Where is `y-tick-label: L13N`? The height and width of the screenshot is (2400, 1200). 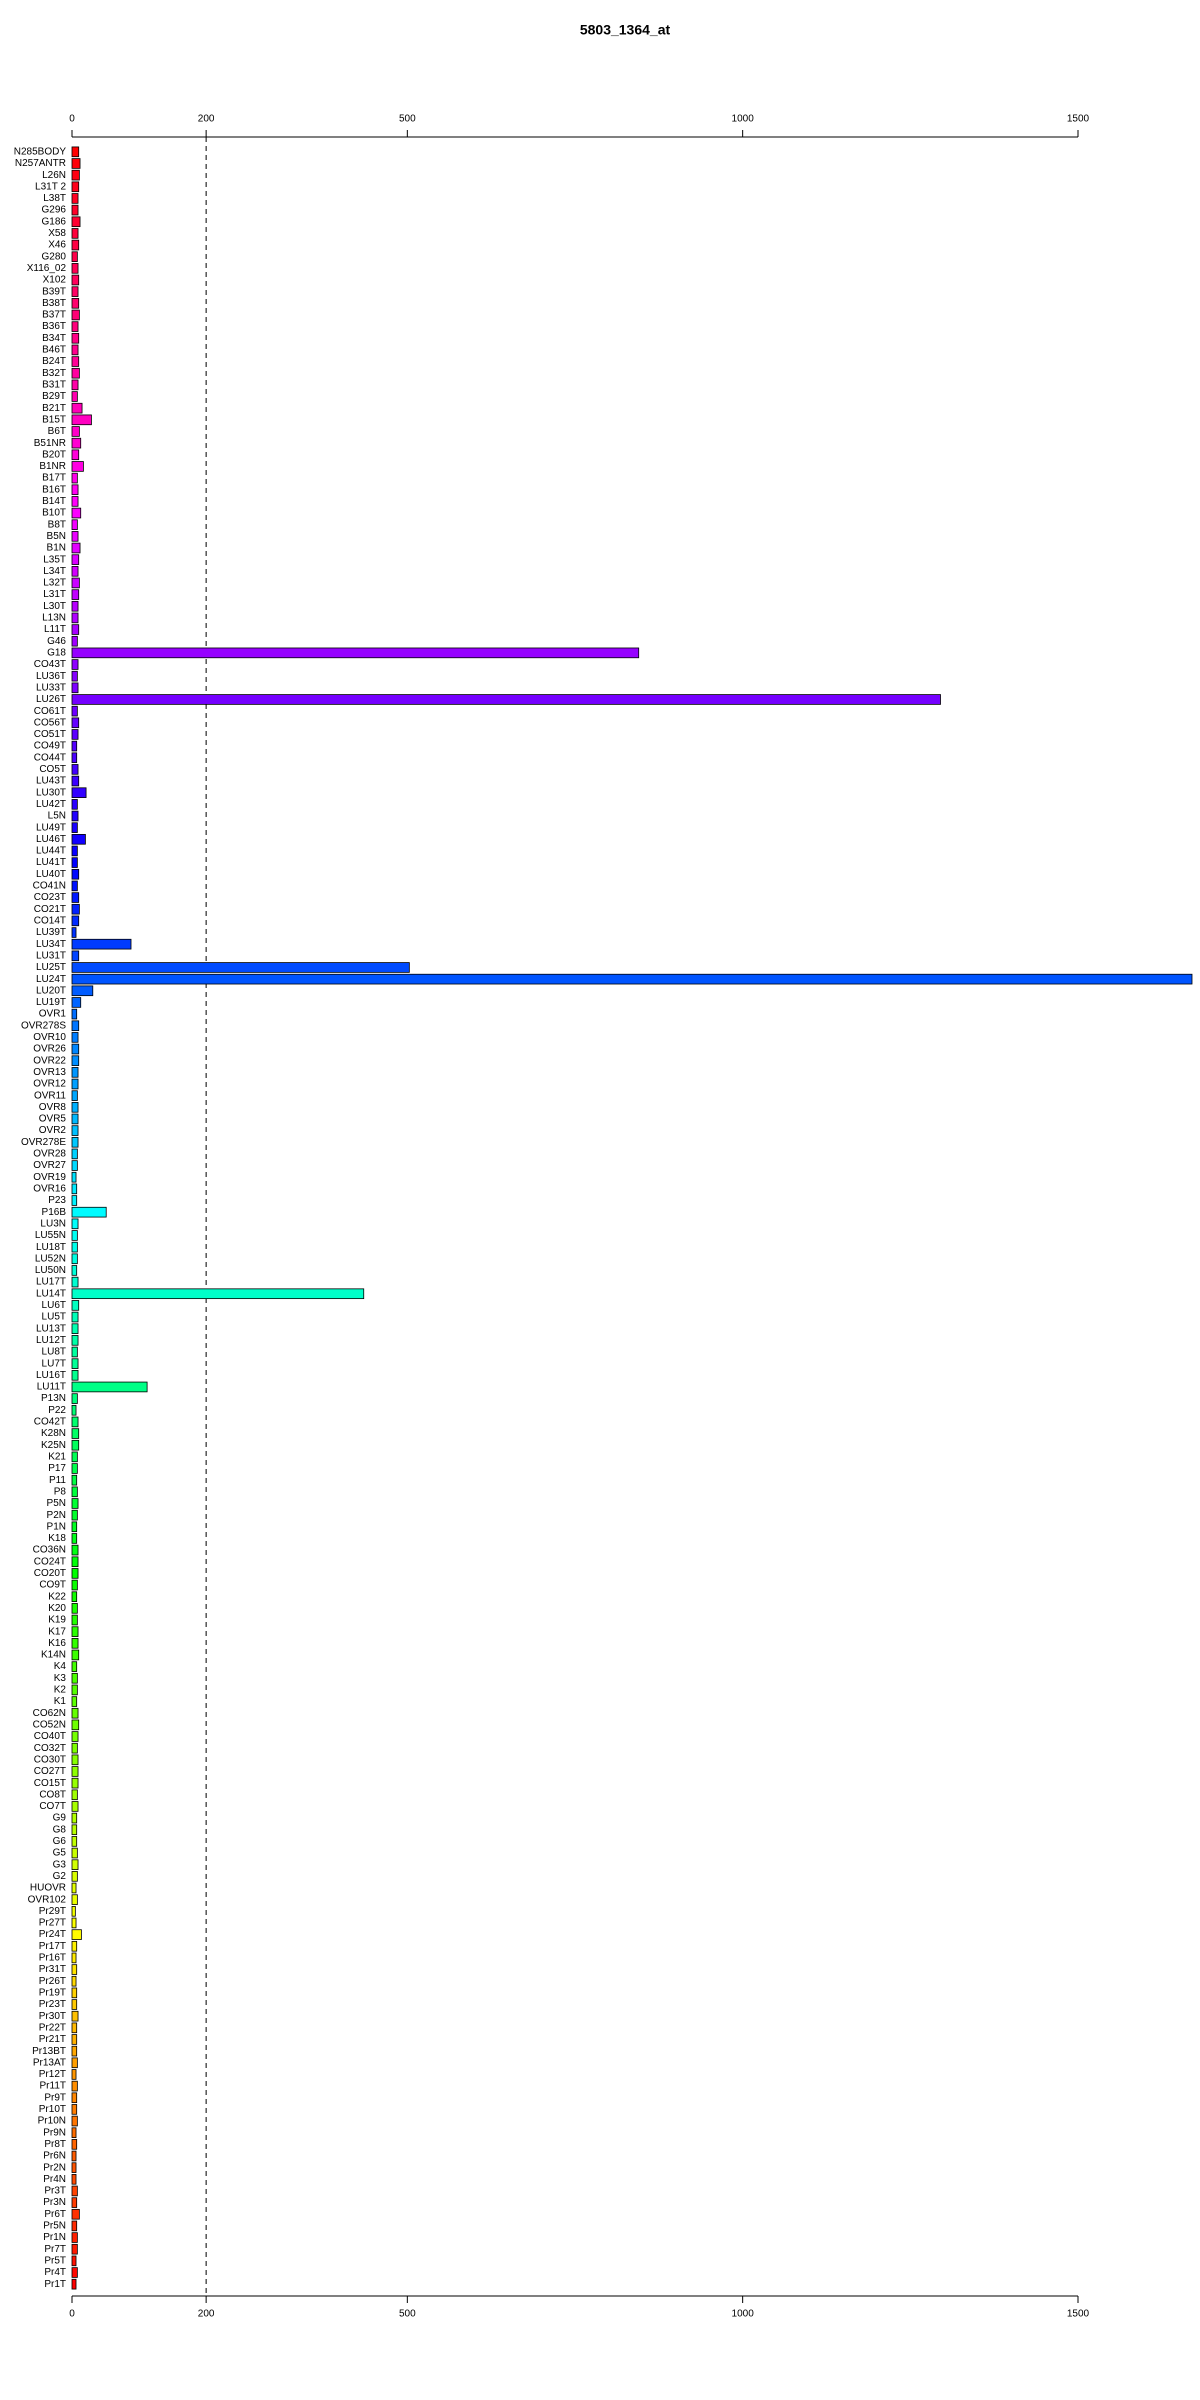
y-tick-label: L13N is located at coordinates (54, 618).